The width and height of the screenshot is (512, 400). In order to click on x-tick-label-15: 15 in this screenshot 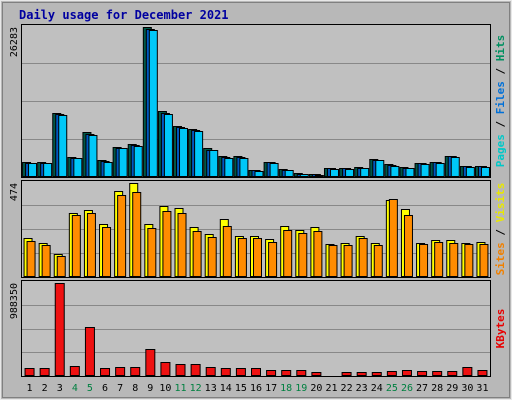, I will do `click(241, 388)`.